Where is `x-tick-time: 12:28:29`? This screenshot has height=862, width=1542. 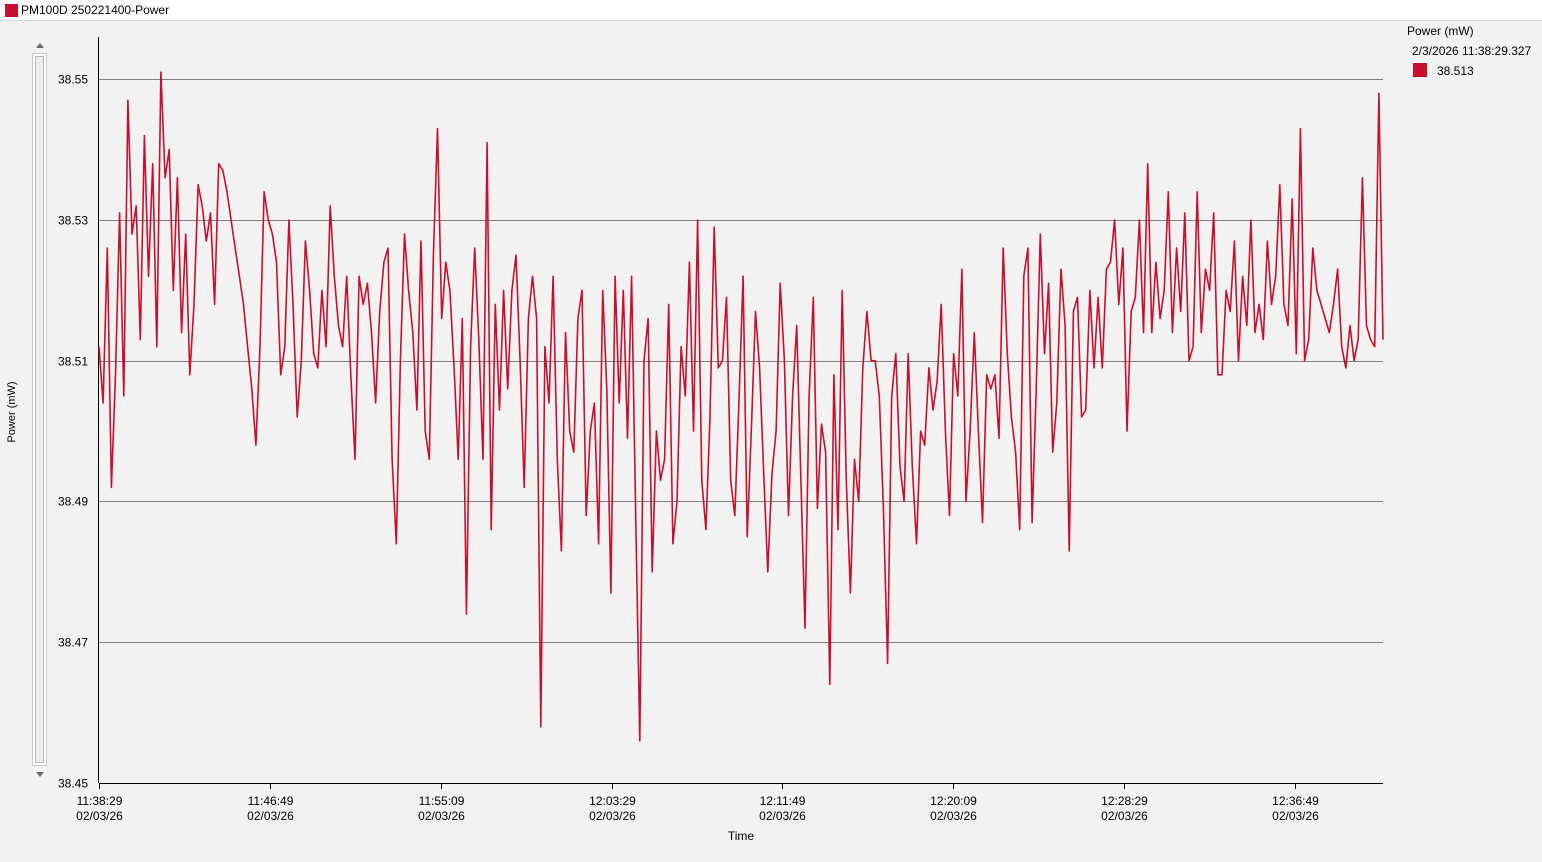 x-tick-time: 12:28:29 is located at coordinates (1124, 801).